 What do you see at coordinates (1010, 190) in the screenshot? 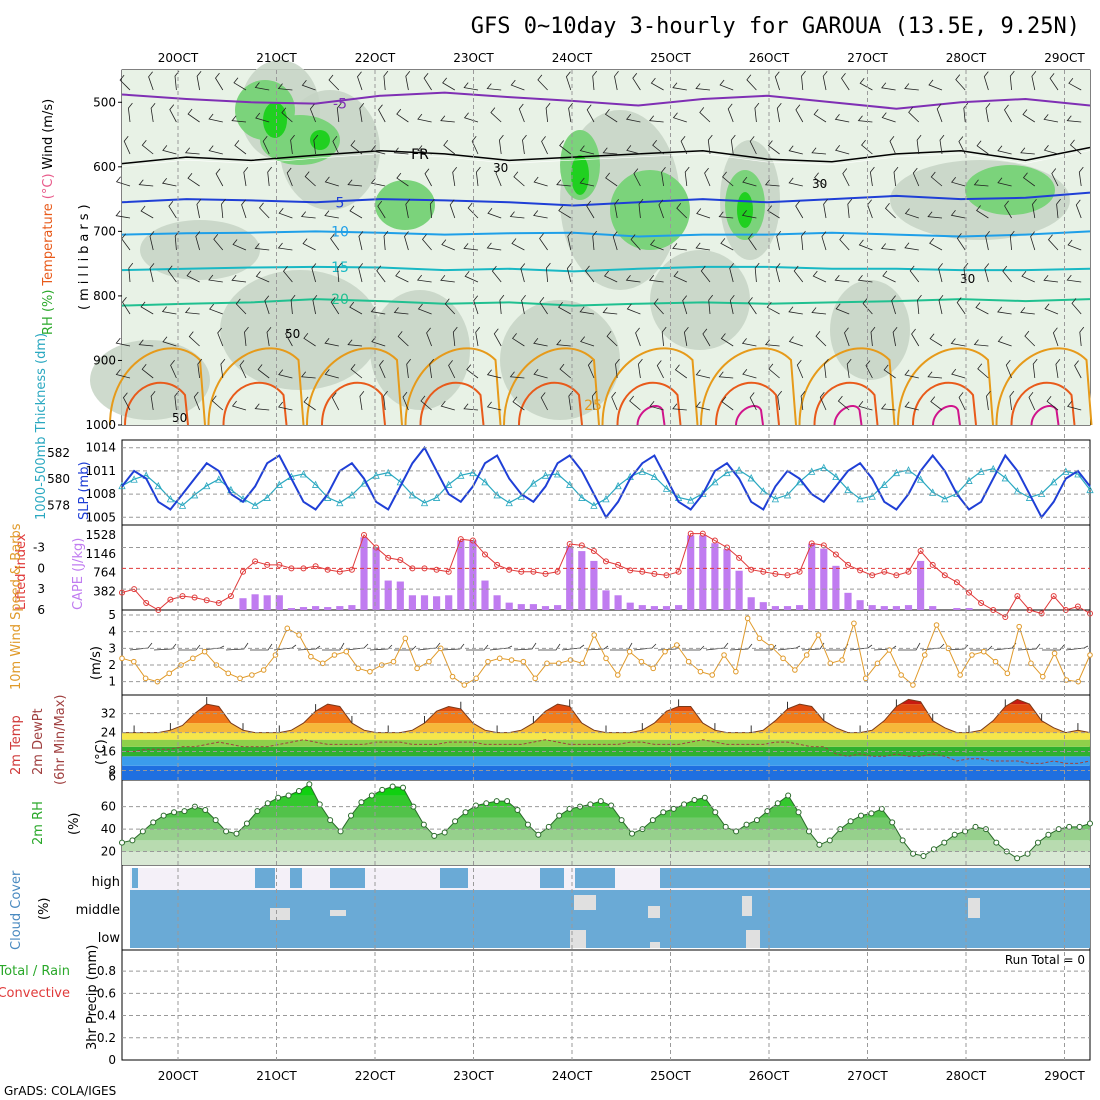
I see `rh-shade-green` at bounding box center [1010, 190].